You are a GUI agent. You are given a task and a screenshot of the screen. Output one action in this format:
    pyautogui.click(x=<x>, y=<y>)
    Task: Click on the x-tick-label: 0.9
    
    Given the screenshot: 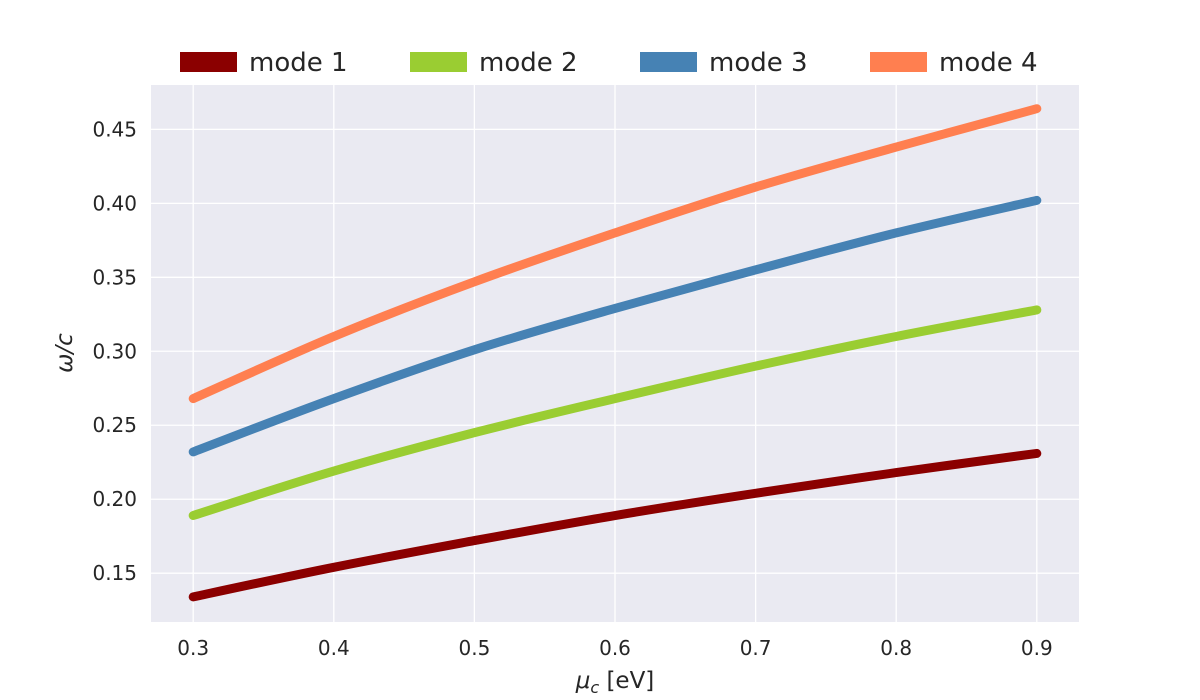 What is the action you would take?
    pyautogui.click(x=1037, y=648)
    